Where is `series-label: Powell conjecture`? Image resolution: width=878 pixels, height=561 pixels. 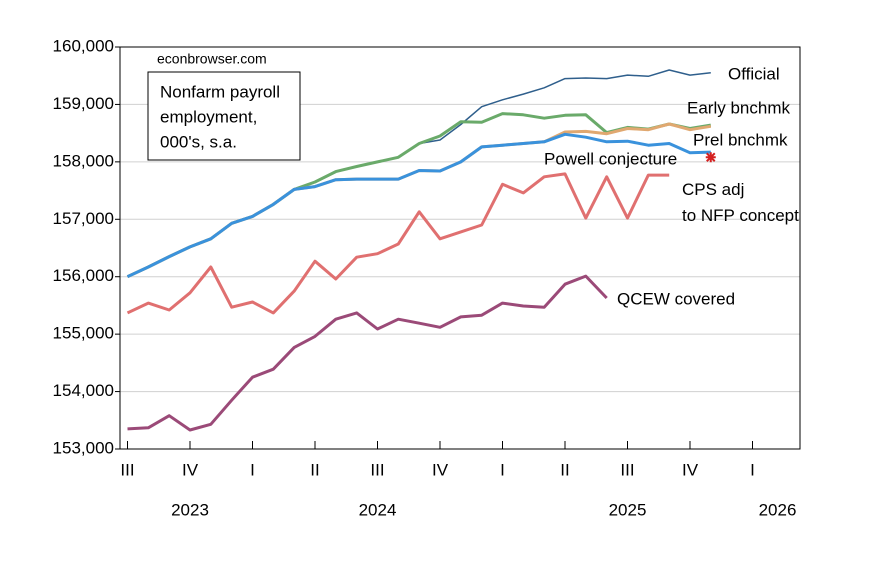
series-label: Powell conjecture is located at coordinates (610, 158).